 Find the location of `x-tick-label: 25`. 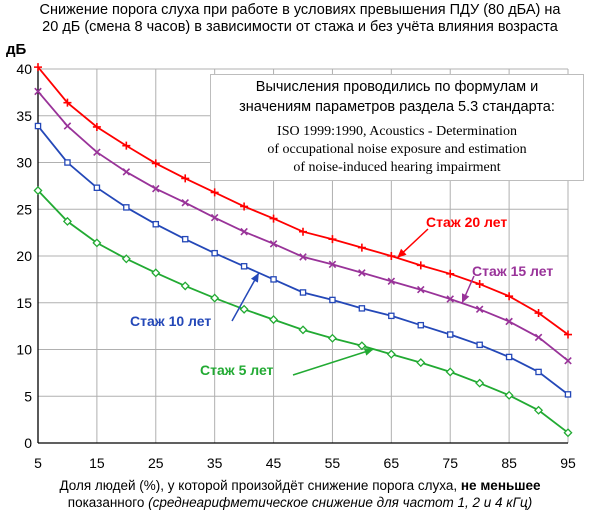

x-tick-label: 25 is located at coordinates (156, 463).